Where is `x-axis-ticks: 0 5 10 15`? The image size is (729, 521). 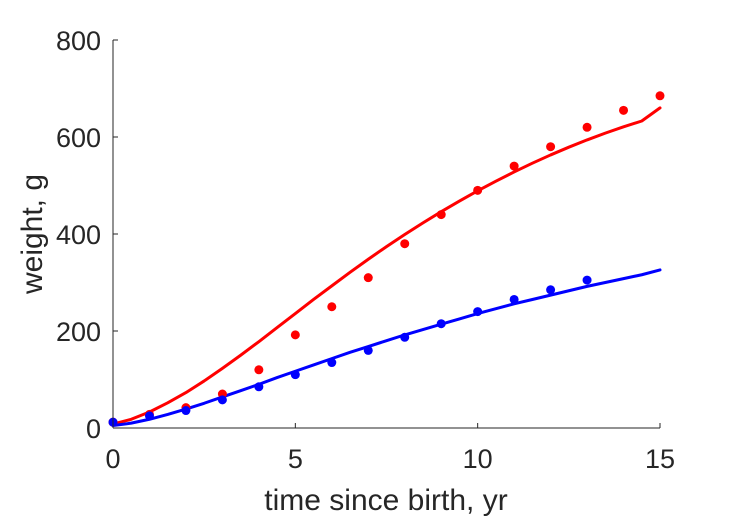 x-axis-ticks: 0 5 10 15 is located at coordinates (390, 448).